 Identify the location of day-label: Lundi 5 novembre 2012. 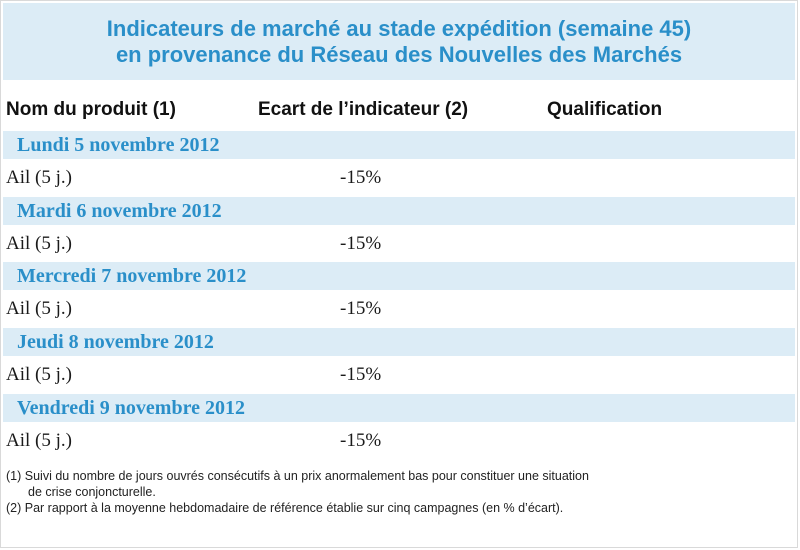
(118, 145).